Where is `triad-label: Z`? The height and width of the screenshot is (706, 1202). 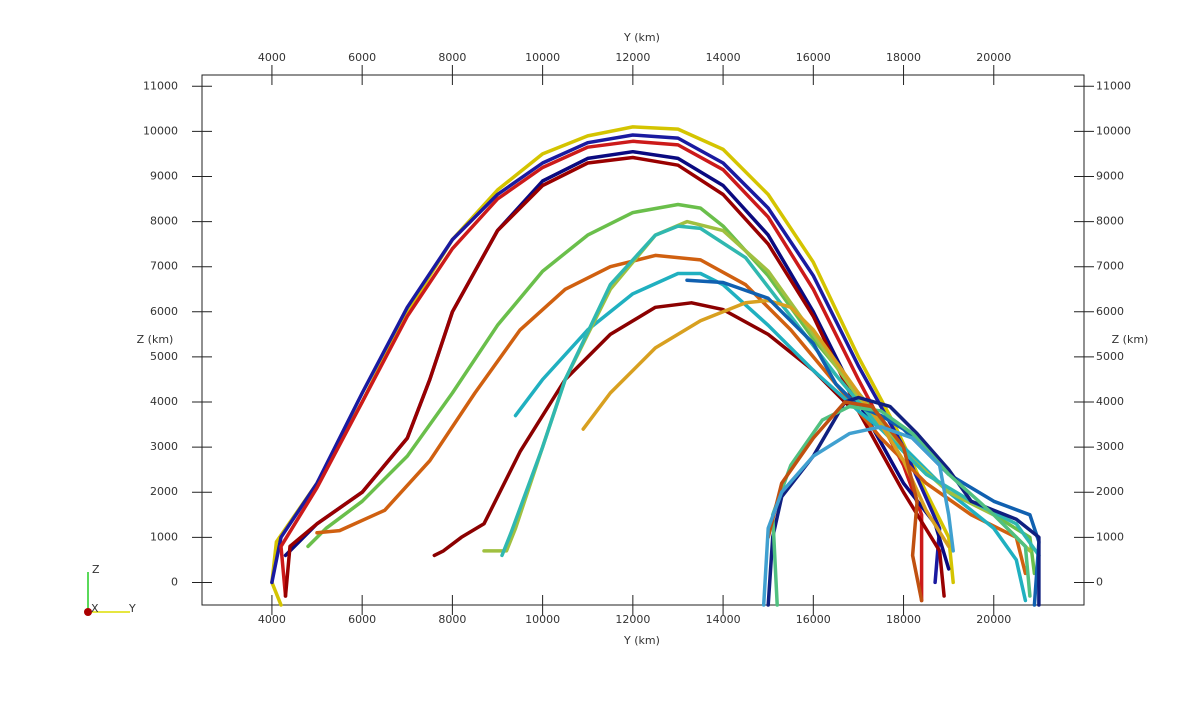
triad-label: Z is located at coordinates (96, 569).